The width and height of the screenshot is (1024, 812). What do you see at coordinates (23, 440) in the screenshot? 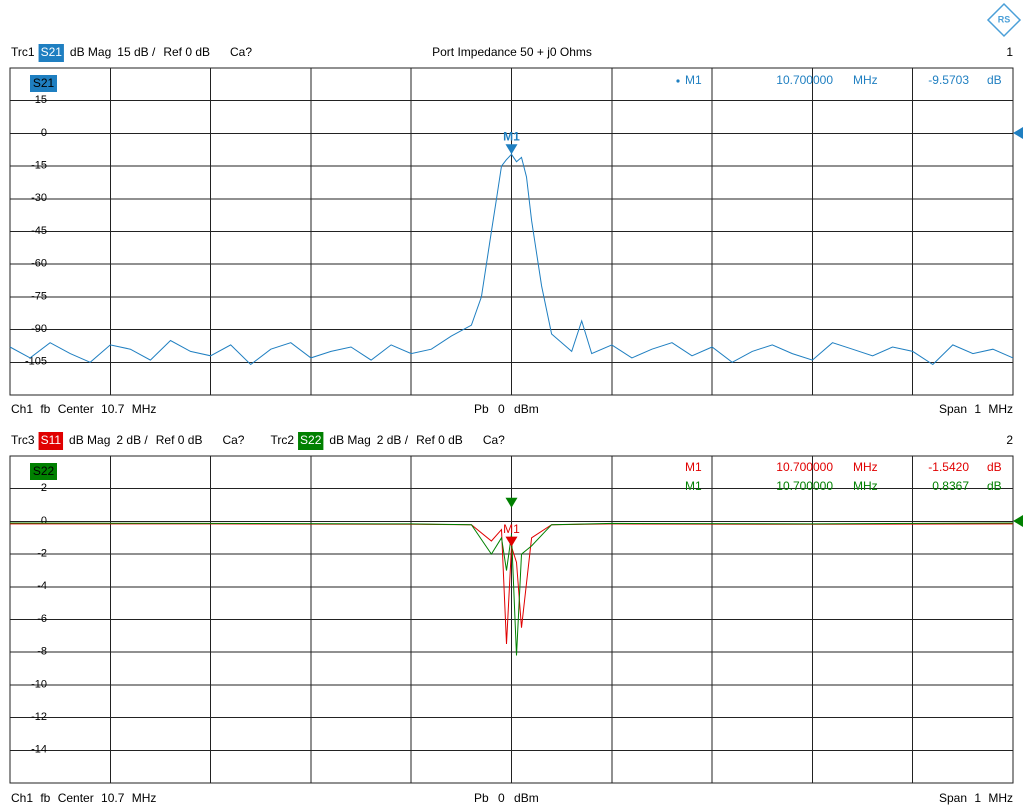
I see `trace-name: Trc3` at bounding box center [23, 440].